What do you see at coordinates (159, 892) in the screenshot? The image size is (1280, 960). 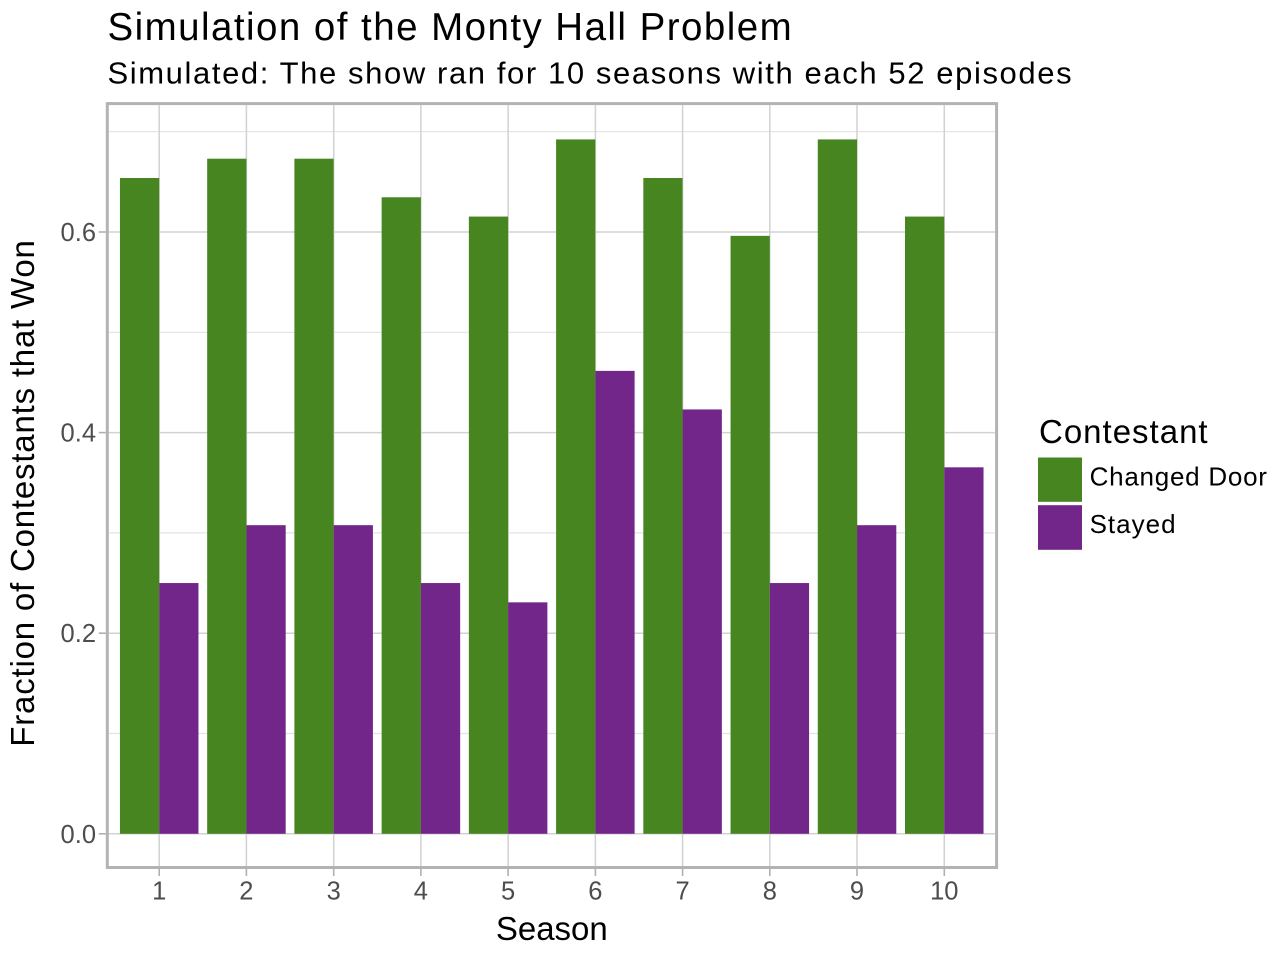 I see `svg-text: 1` at bounding box center [159, 892].